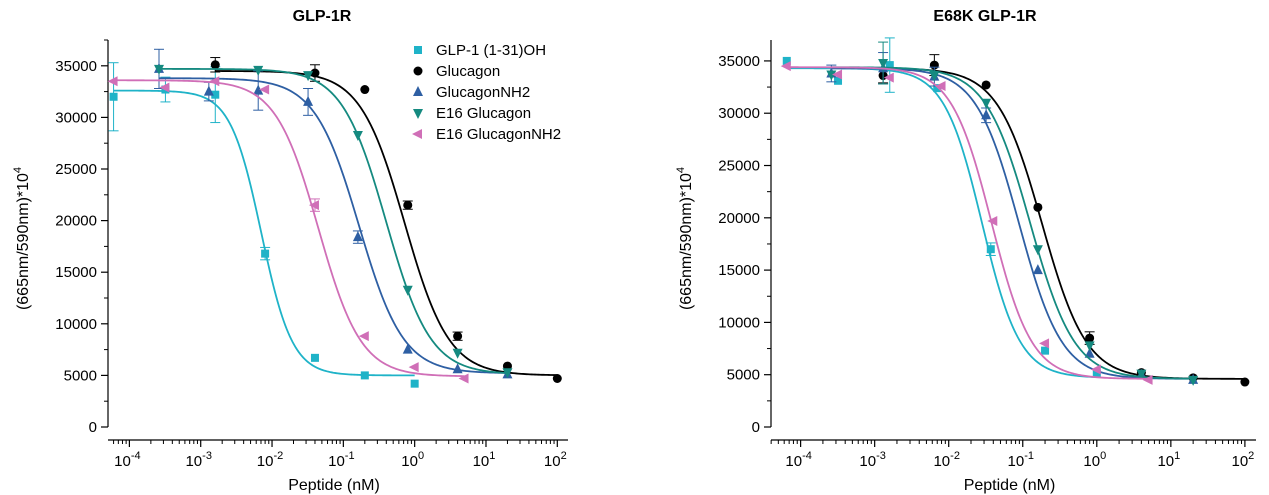 The image size is (1269, 495). What do you see at coordinates (80, 375) in the screenshot?
I see `y-tick-label: 5000` at bounding box center [80, 375].